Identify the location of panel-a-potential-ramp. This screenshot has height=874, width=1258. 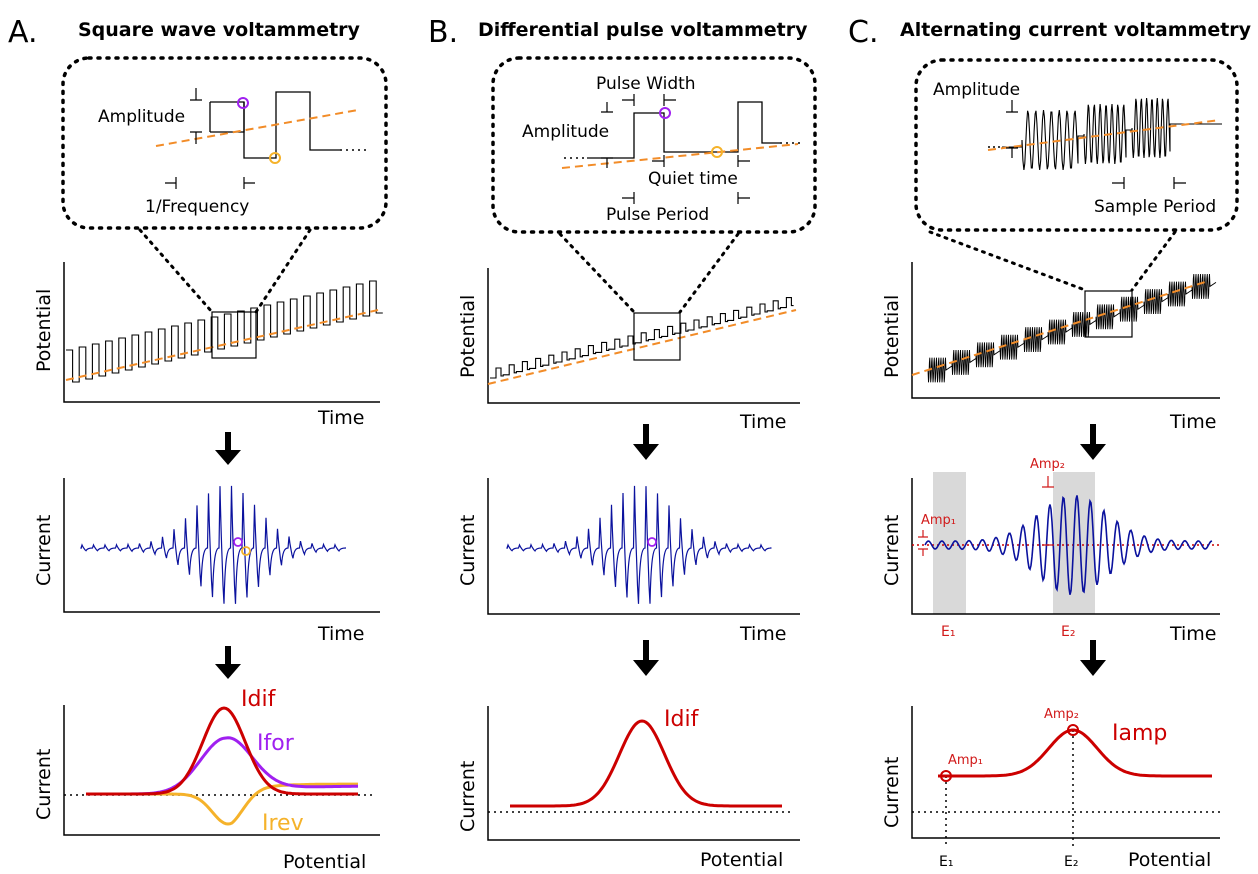
(222, 345).